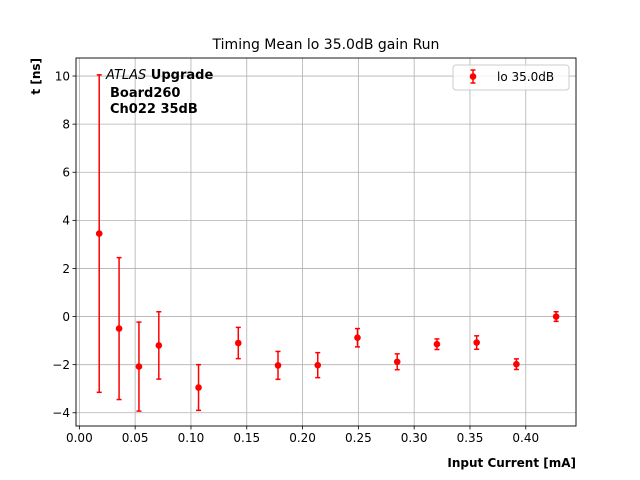 The image size is (640, 480). I want to click on annotation-line-3: Ch022 35dB, so click(154, 109).